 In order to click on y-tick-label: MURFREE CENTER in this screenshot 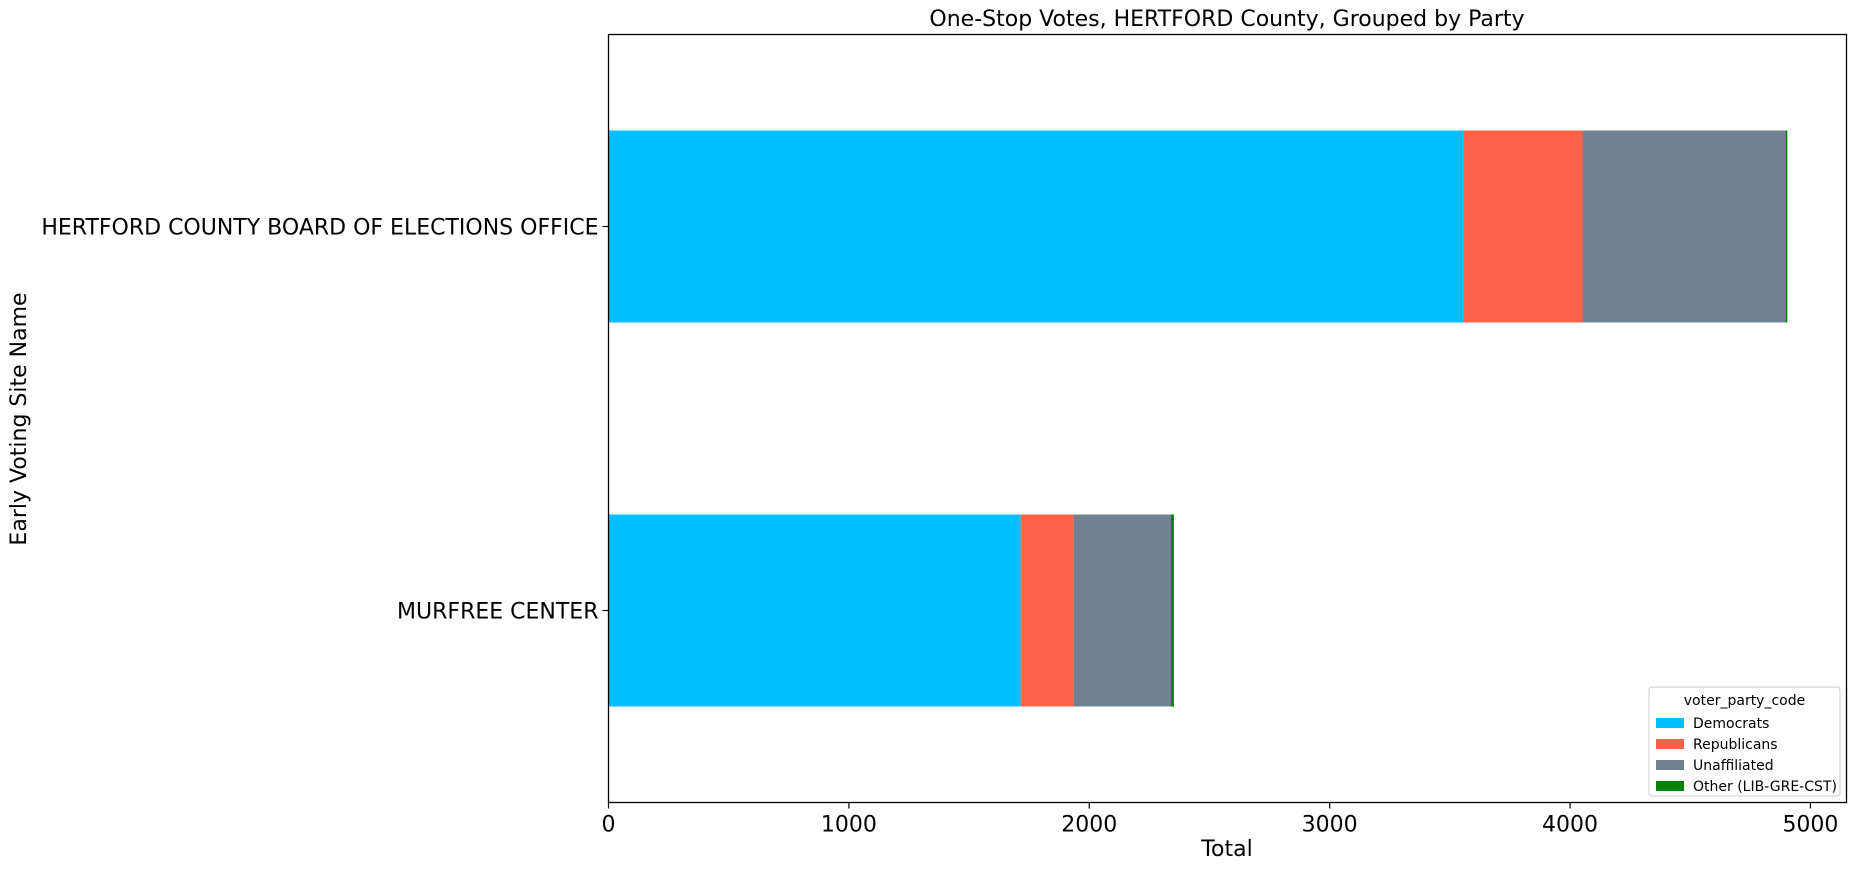, I will do `click(497, 612)`.